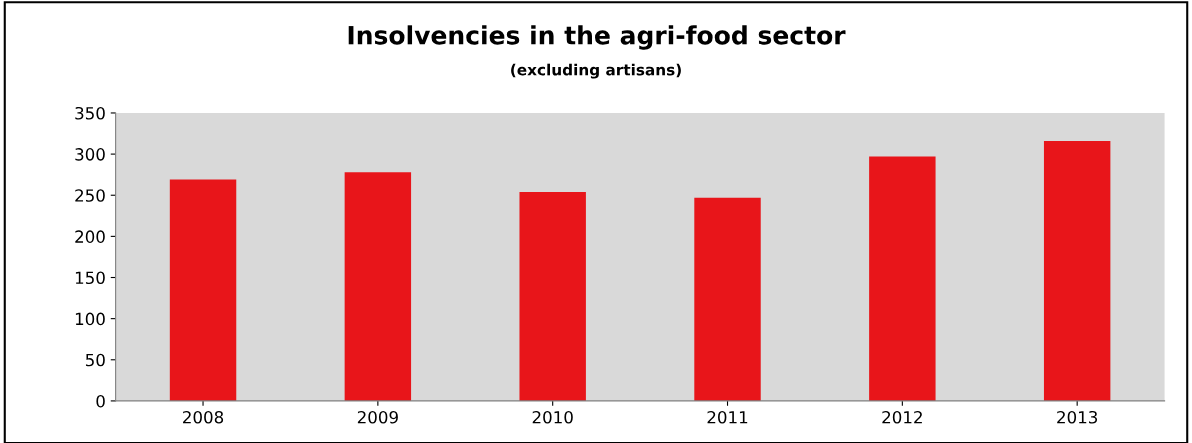  Describe the element at coordinates (727, 417) in the screenshot. I see `x-tick-label: 2011` at that location.